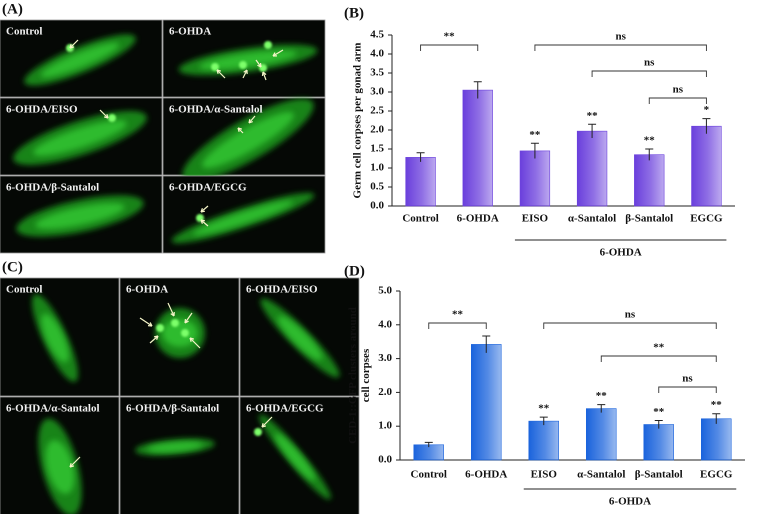 This screenshot has height=514, width=757. Describe the element at coordinates (377, 73) in the screenshot. I see `y-tick-label: 3.5` at that location.